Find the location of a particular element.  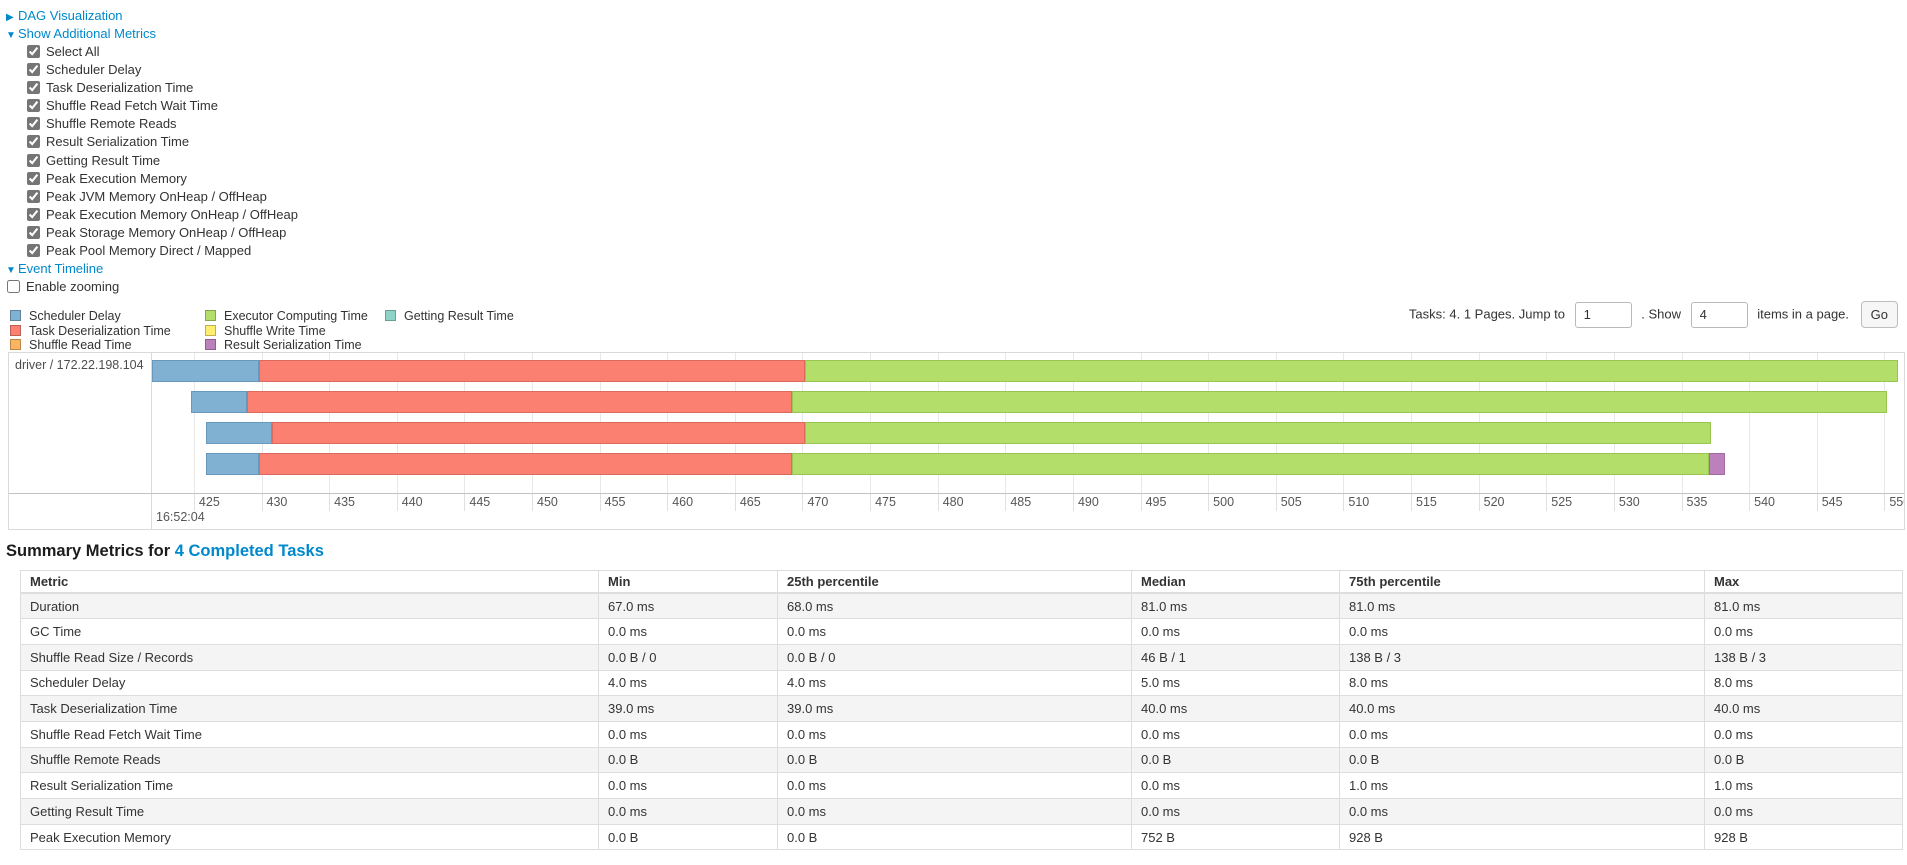

event-timeline-toggle: ▼ Event Timeline is located at coordinates (152, 269).